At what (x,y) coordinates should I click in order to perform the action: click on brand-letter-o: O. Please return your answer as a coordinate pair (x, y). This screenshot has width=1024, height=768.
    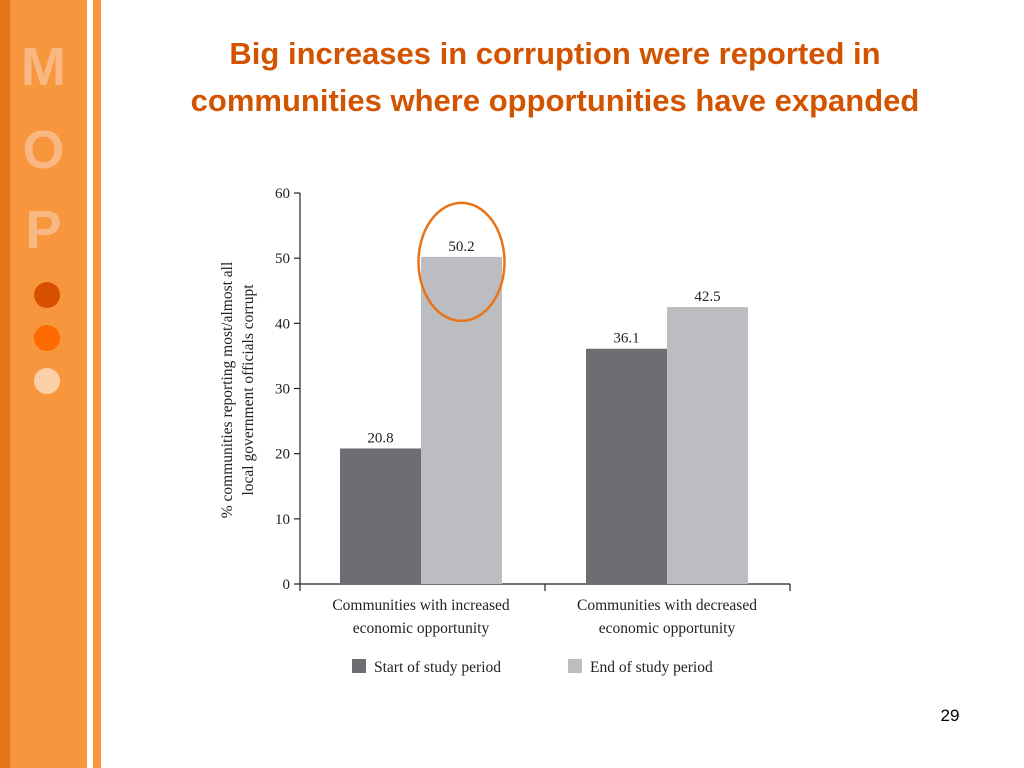
    Looking at the image, I should click on (43, 150).